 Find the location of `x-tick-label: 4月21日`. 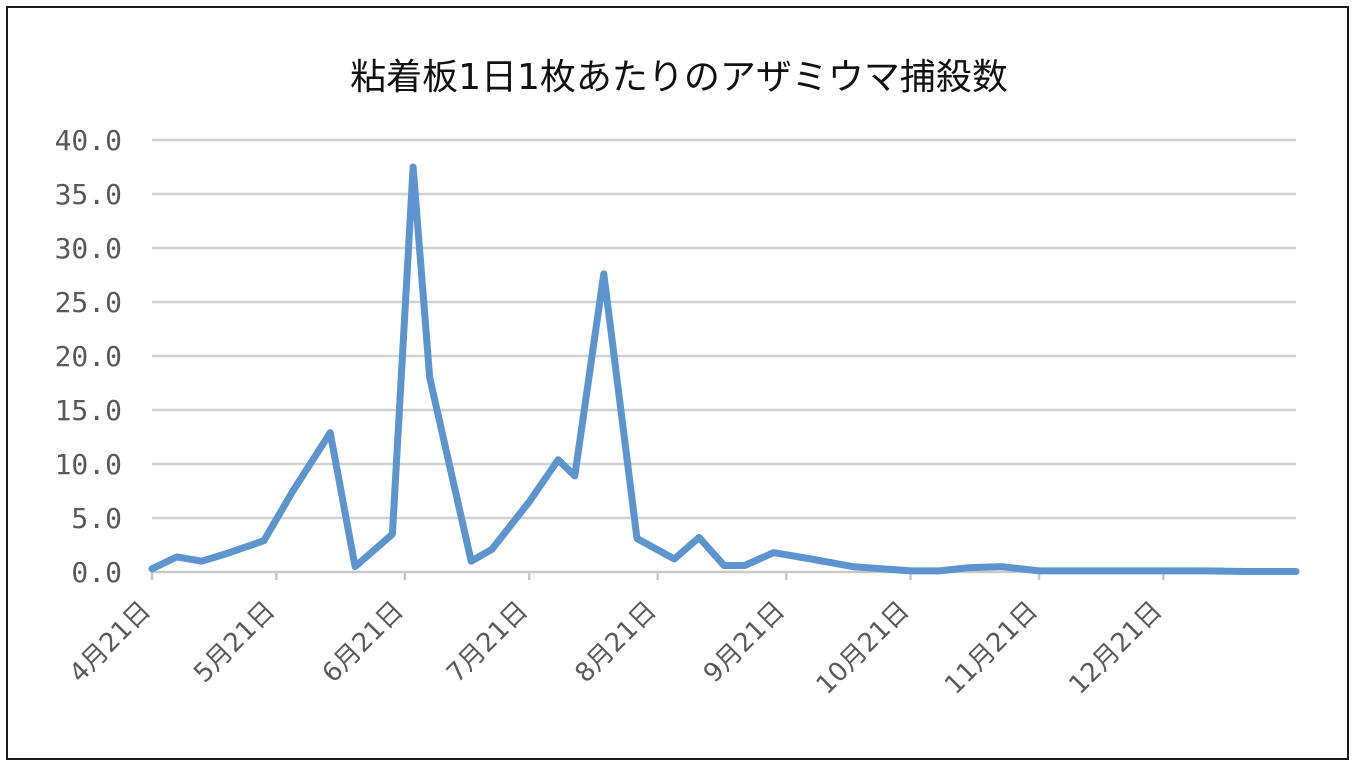

x-tick-label: 4月21日 is located at coordinates (110, 642).